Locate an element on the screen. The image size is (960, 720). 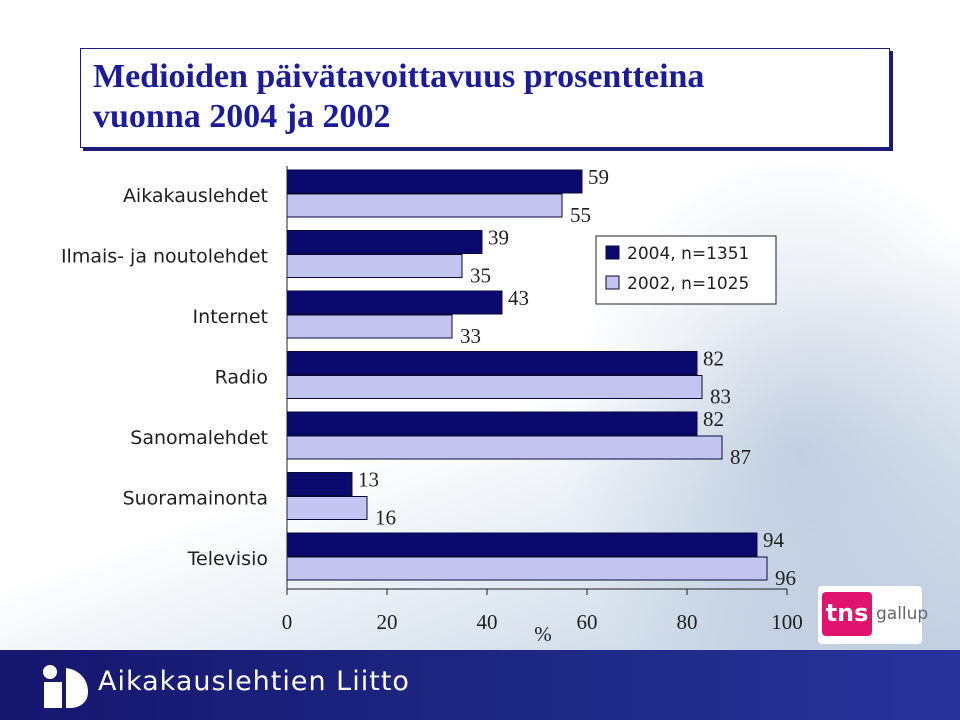
value-label: 83 is located at coordinates (720, 397).